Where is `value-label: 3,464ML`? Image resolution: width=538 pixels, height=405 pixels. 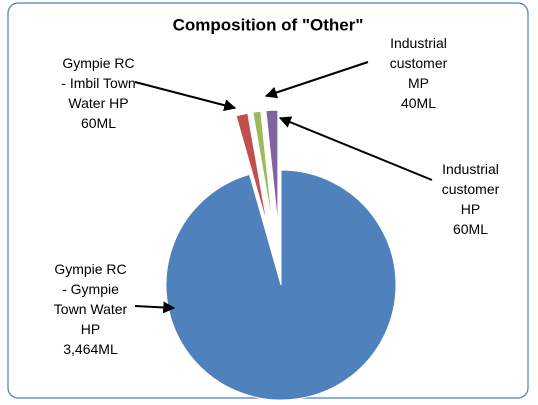
value-label: 3,464ML is located at coordinates (90, 349).